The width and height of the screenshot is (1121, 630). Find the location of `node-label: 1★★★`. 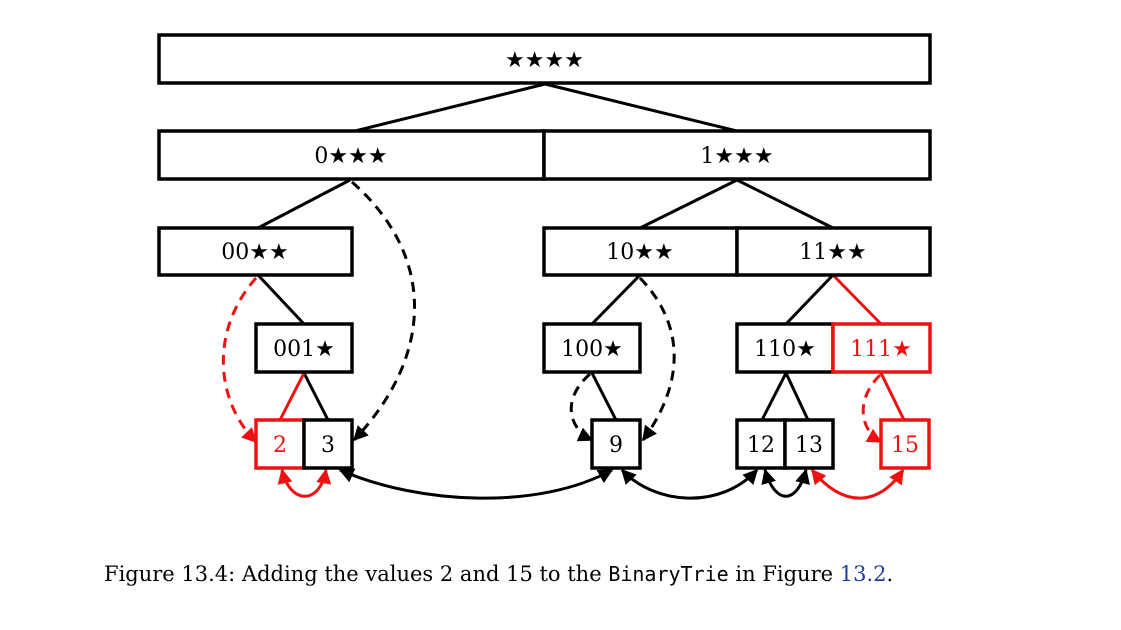

node-label: 1★★★ is located at coordinates (736, 156).